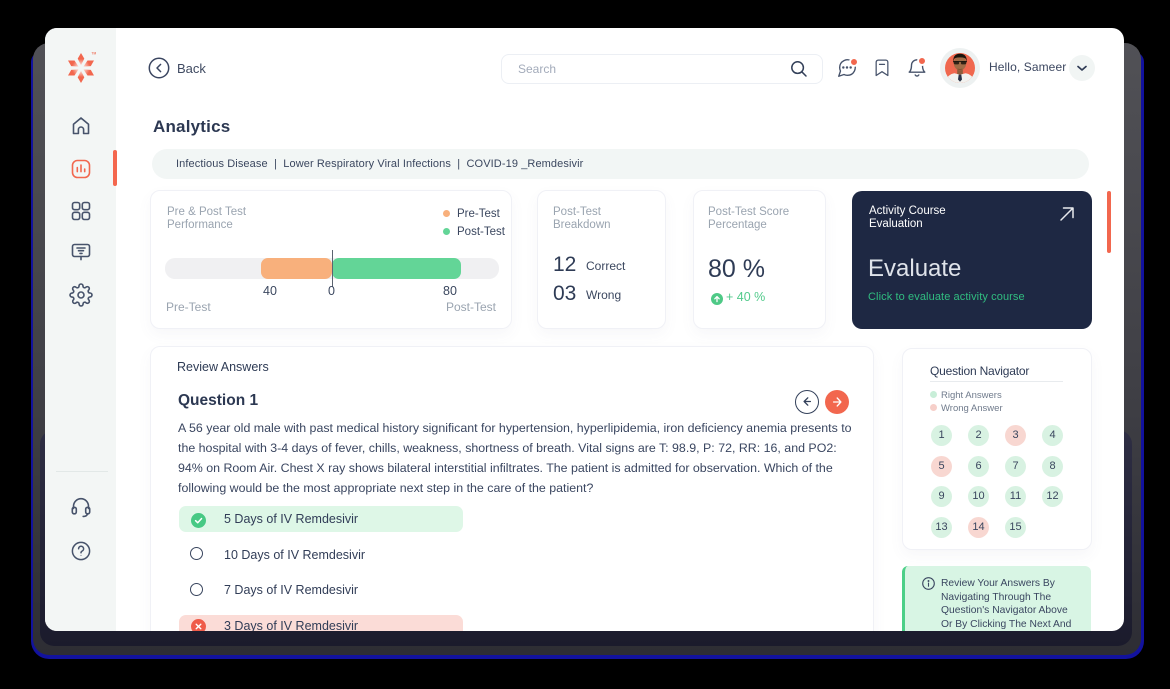  I want to click on svg-text: TM, so click(93, 54).